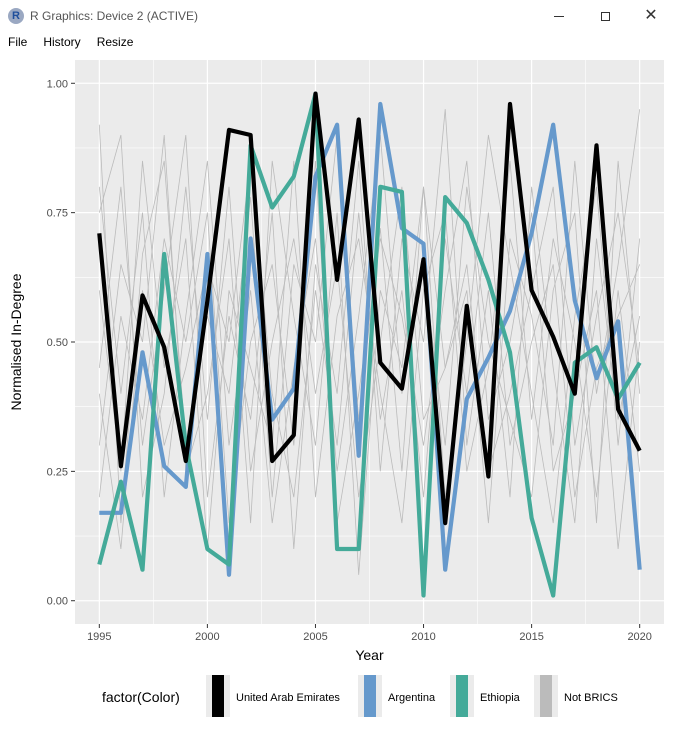 The width and height of the screenshot is (674, 729). Describe the element at coordinates (114, 16) in the screenshot. I see `window-title: R Graphics: Device 2 (ACTIVE)` at that location.